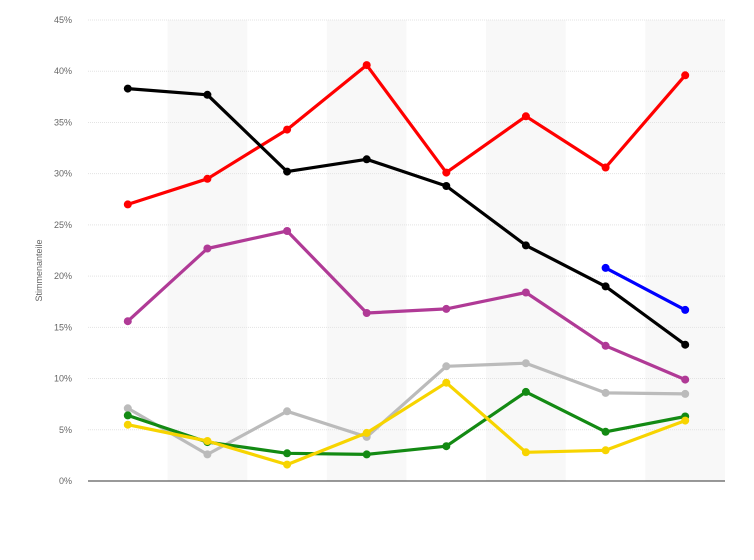 The image size is (754, 560). I want to click on y-axis-title: Stimmenanteile, so click(39, 270).